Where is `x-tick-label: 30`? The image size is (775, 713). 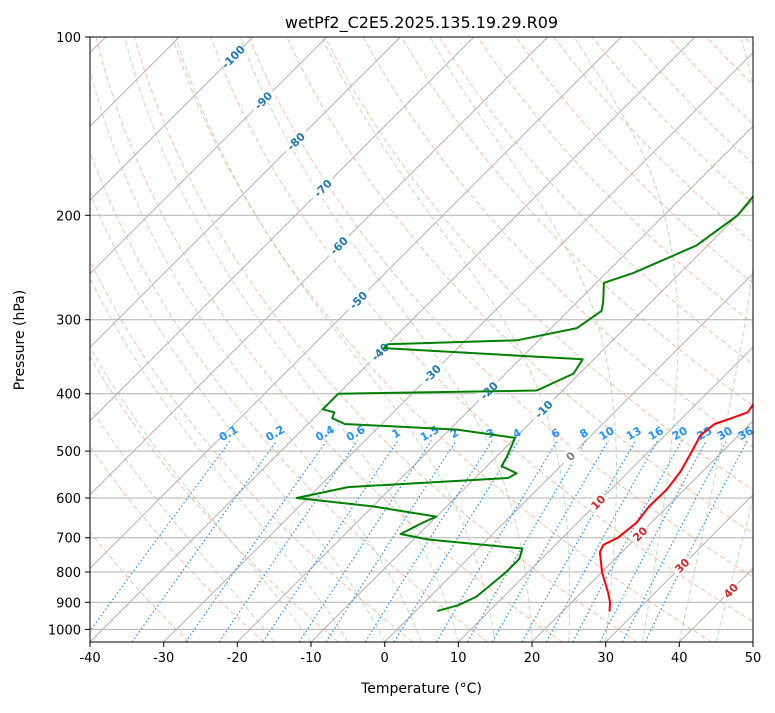
x-tick-label: 30 is located at coordinates (605, 658).